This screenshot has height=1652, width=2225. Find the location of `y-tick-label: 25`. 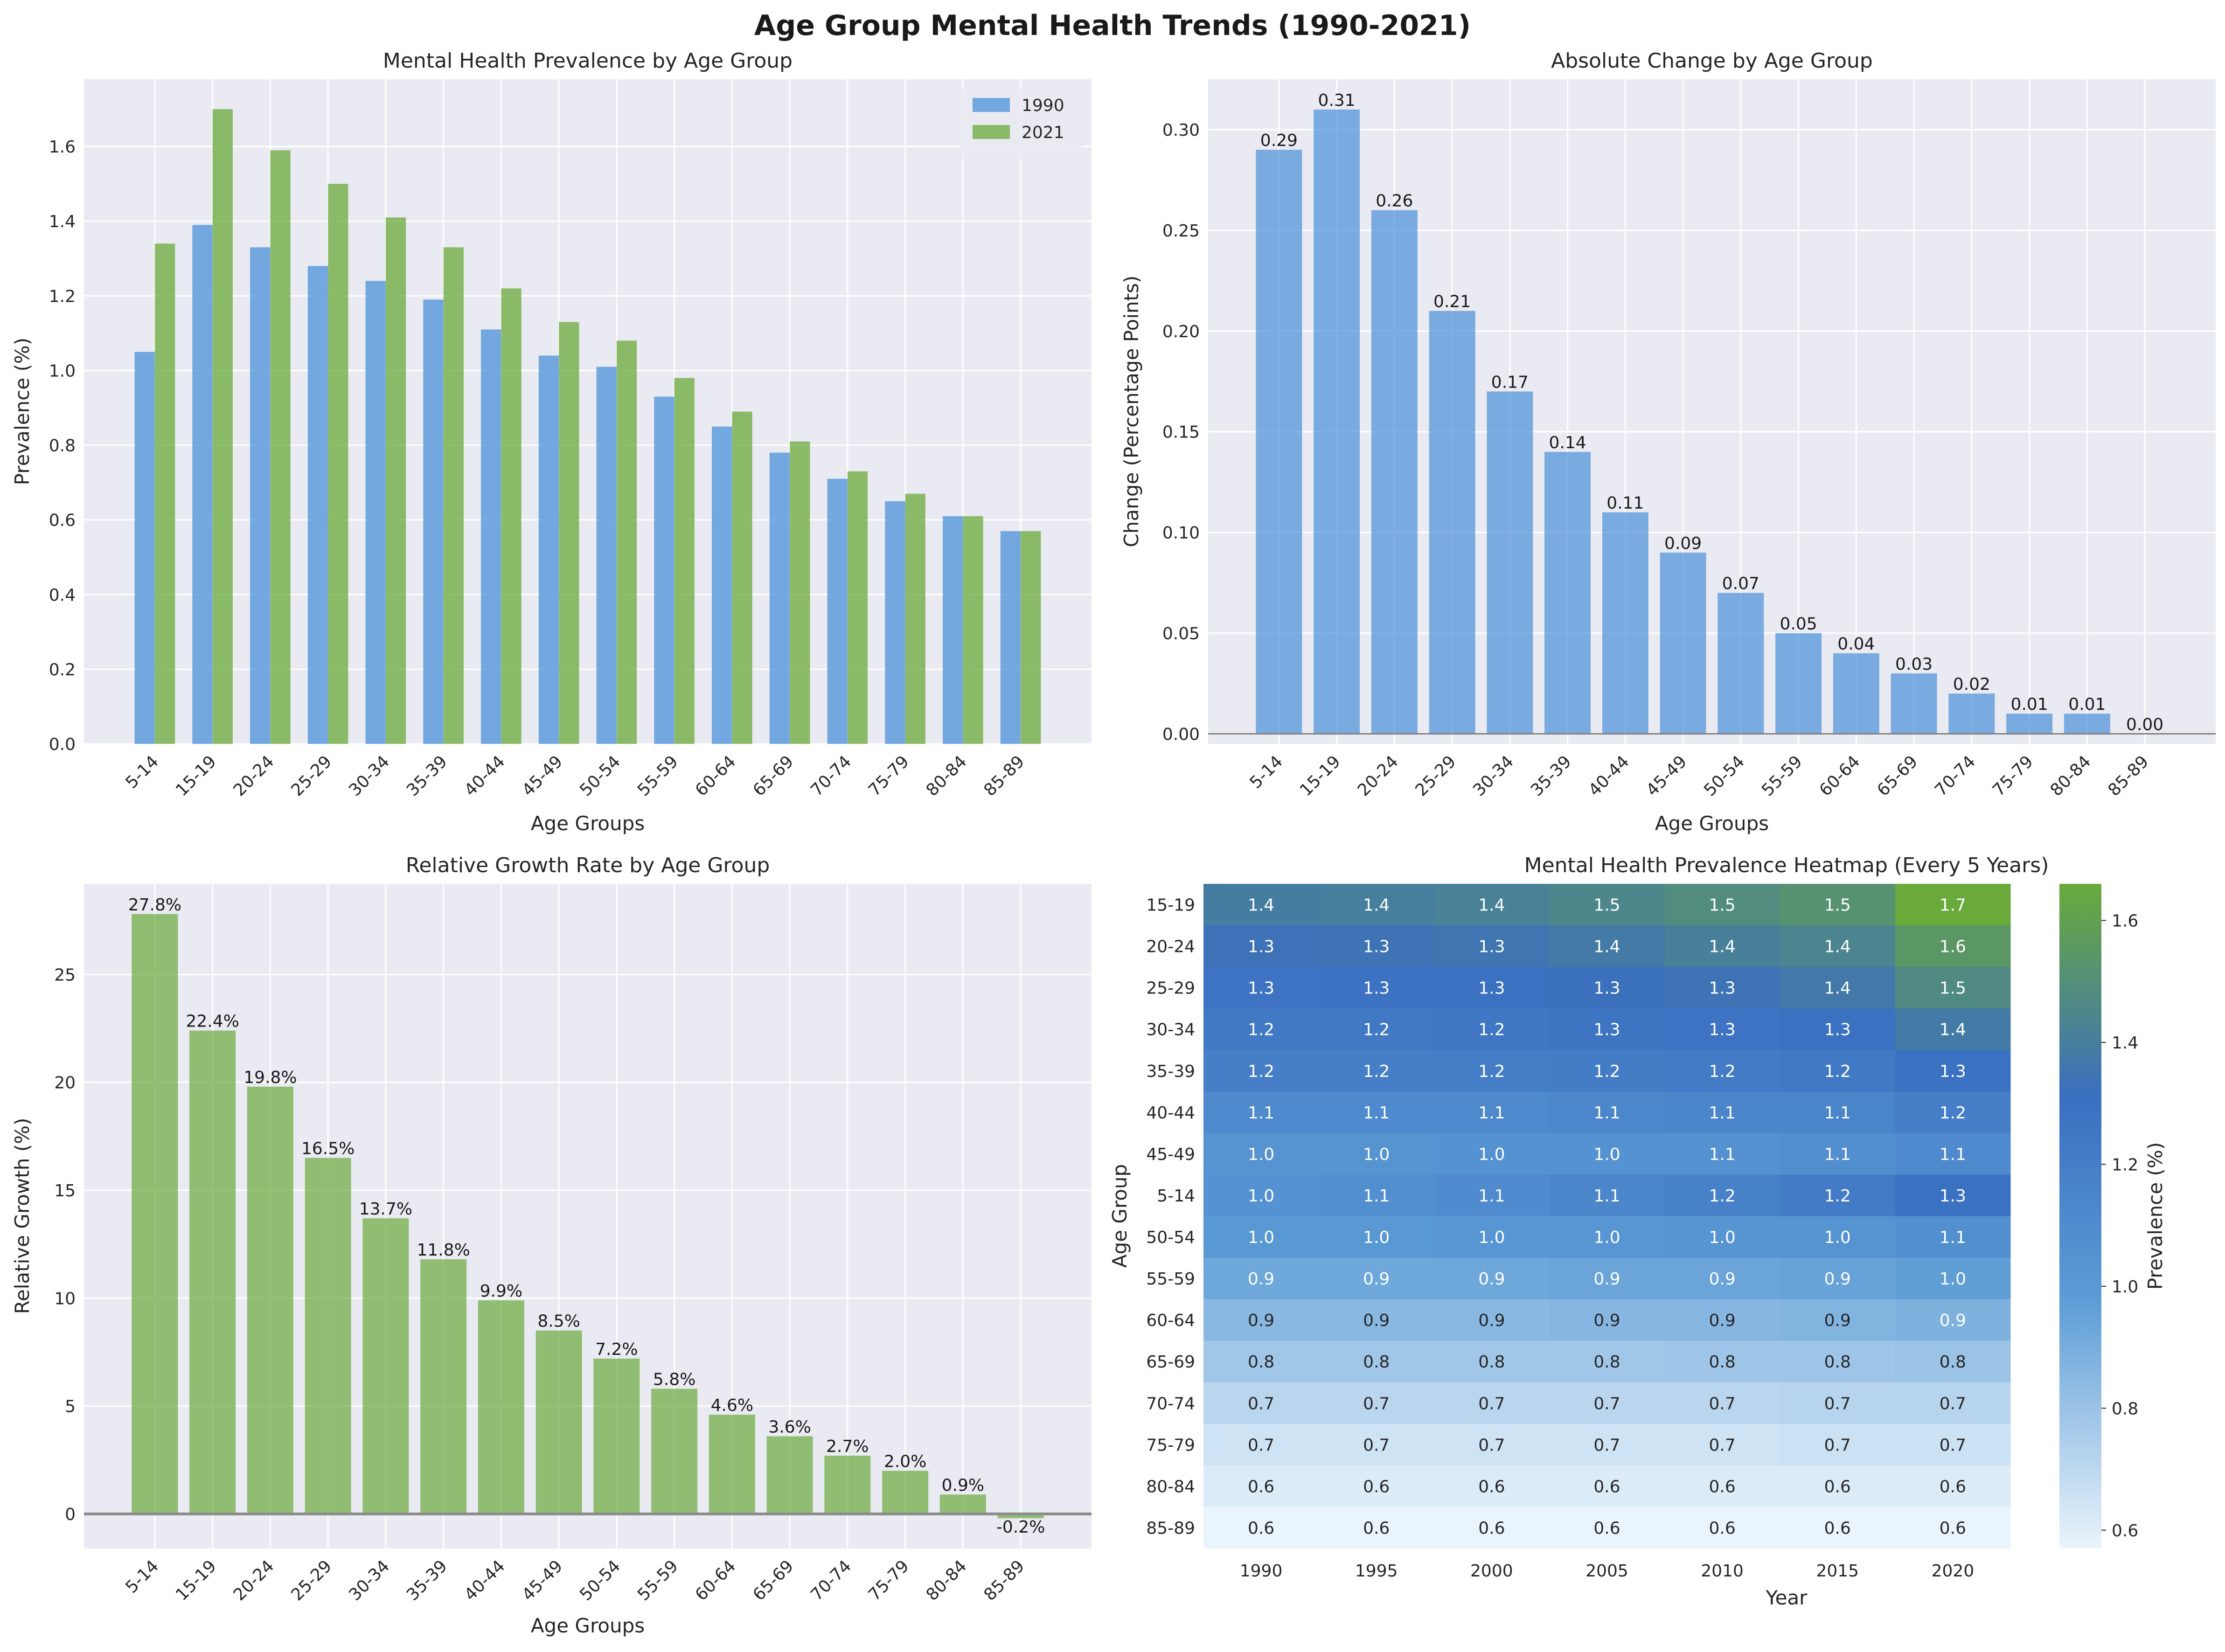

y-tick-label: 25 is located at coordinates (65, 975).